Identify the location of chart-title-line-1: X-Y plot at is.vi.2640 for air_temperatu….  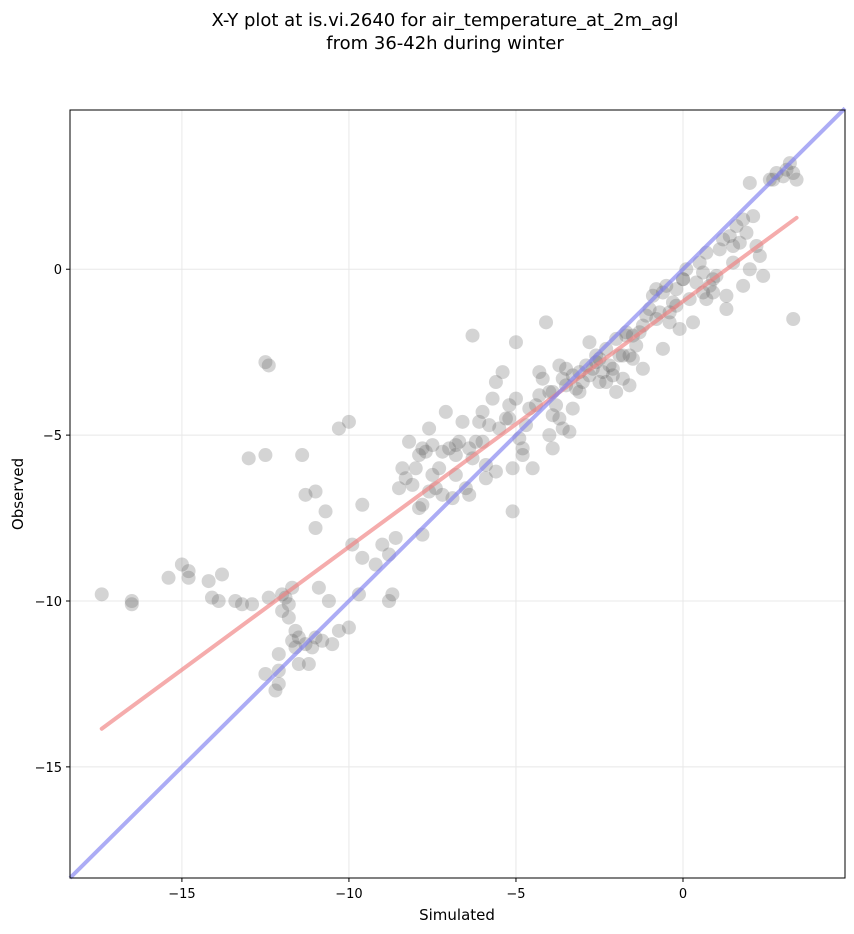
(444, 20).